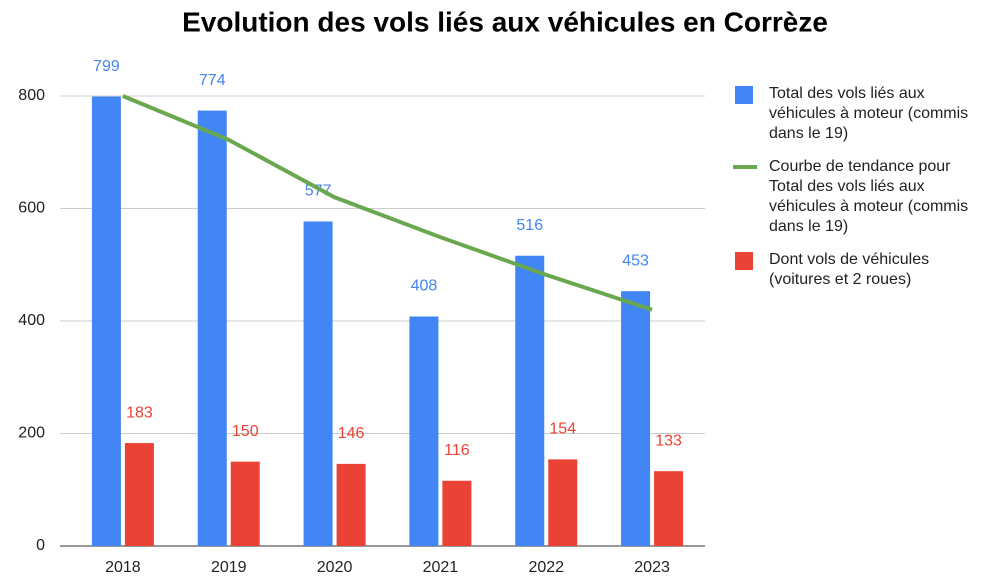  What do you see at coordinates (139, 412) in the screenshot?
I see `value-label: 183` at bounding box center [139, 412].